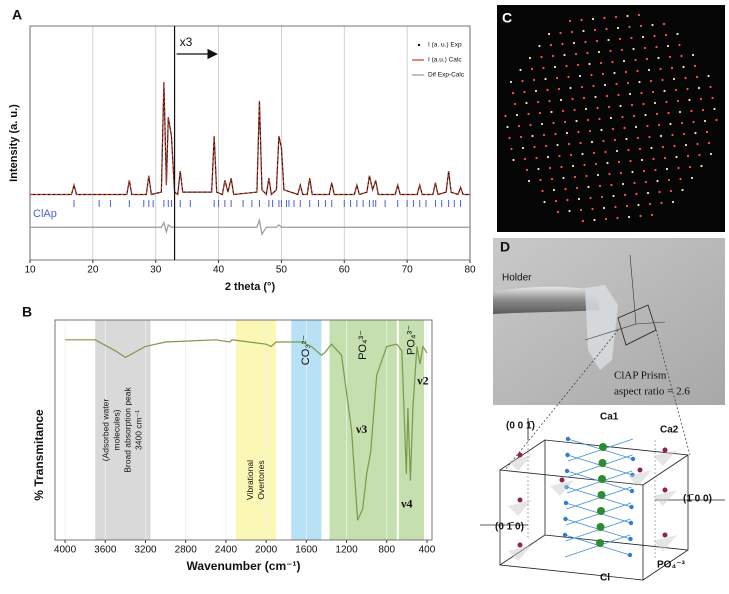  What do you see at coordinates (45, 214) in the screenshot?
I see `reflection-label: ClAp` at bounding box center [45, 214].